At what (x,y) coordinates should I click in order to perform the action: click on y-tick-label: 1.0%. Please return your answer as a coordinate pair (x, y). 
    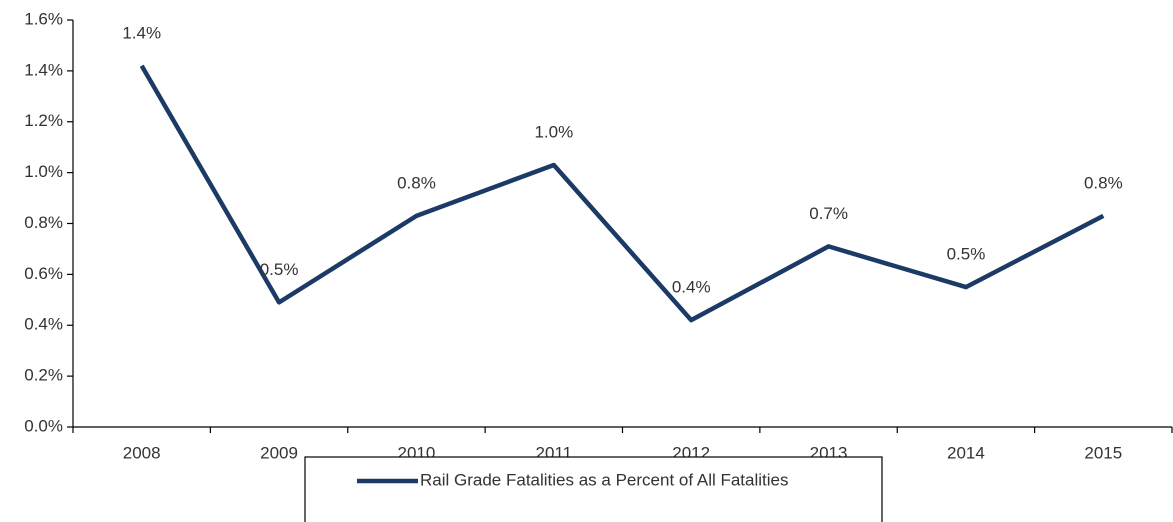
    Looking at the image, I should click on (43, 171).